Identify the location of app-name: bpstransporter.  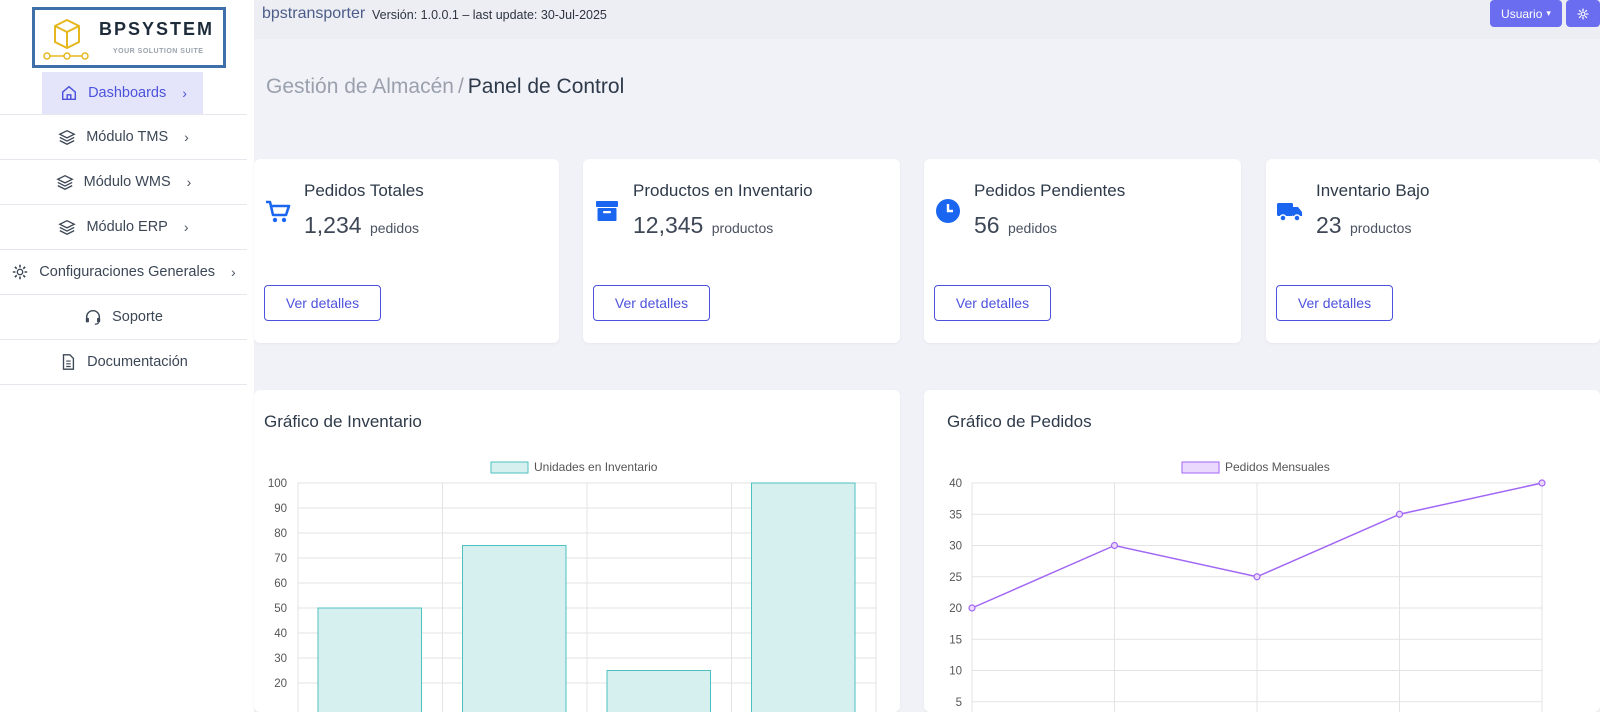
(314, 13).